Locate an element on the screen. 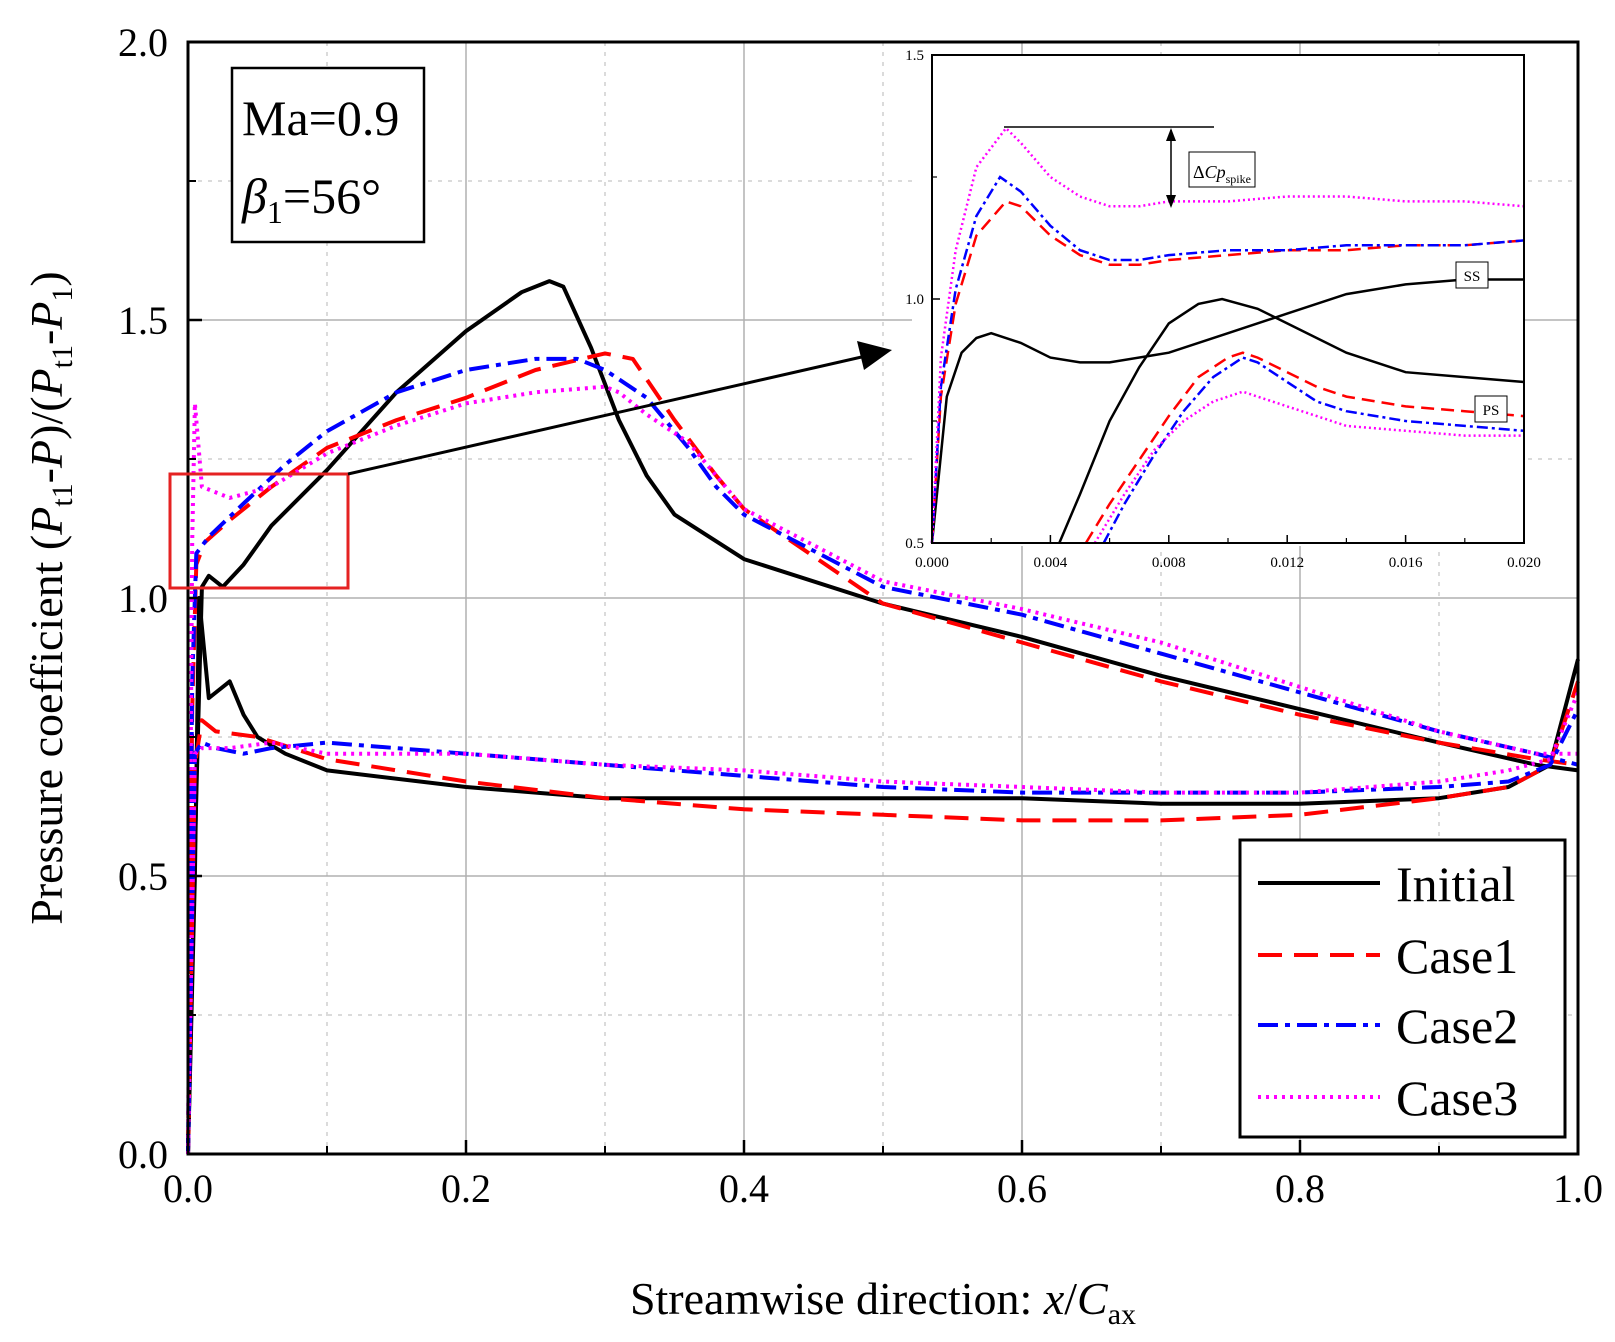 The image size is (1615, 1342). legend: Initial Case1 Case2 Case3 is located at coordinates (1402, 988).